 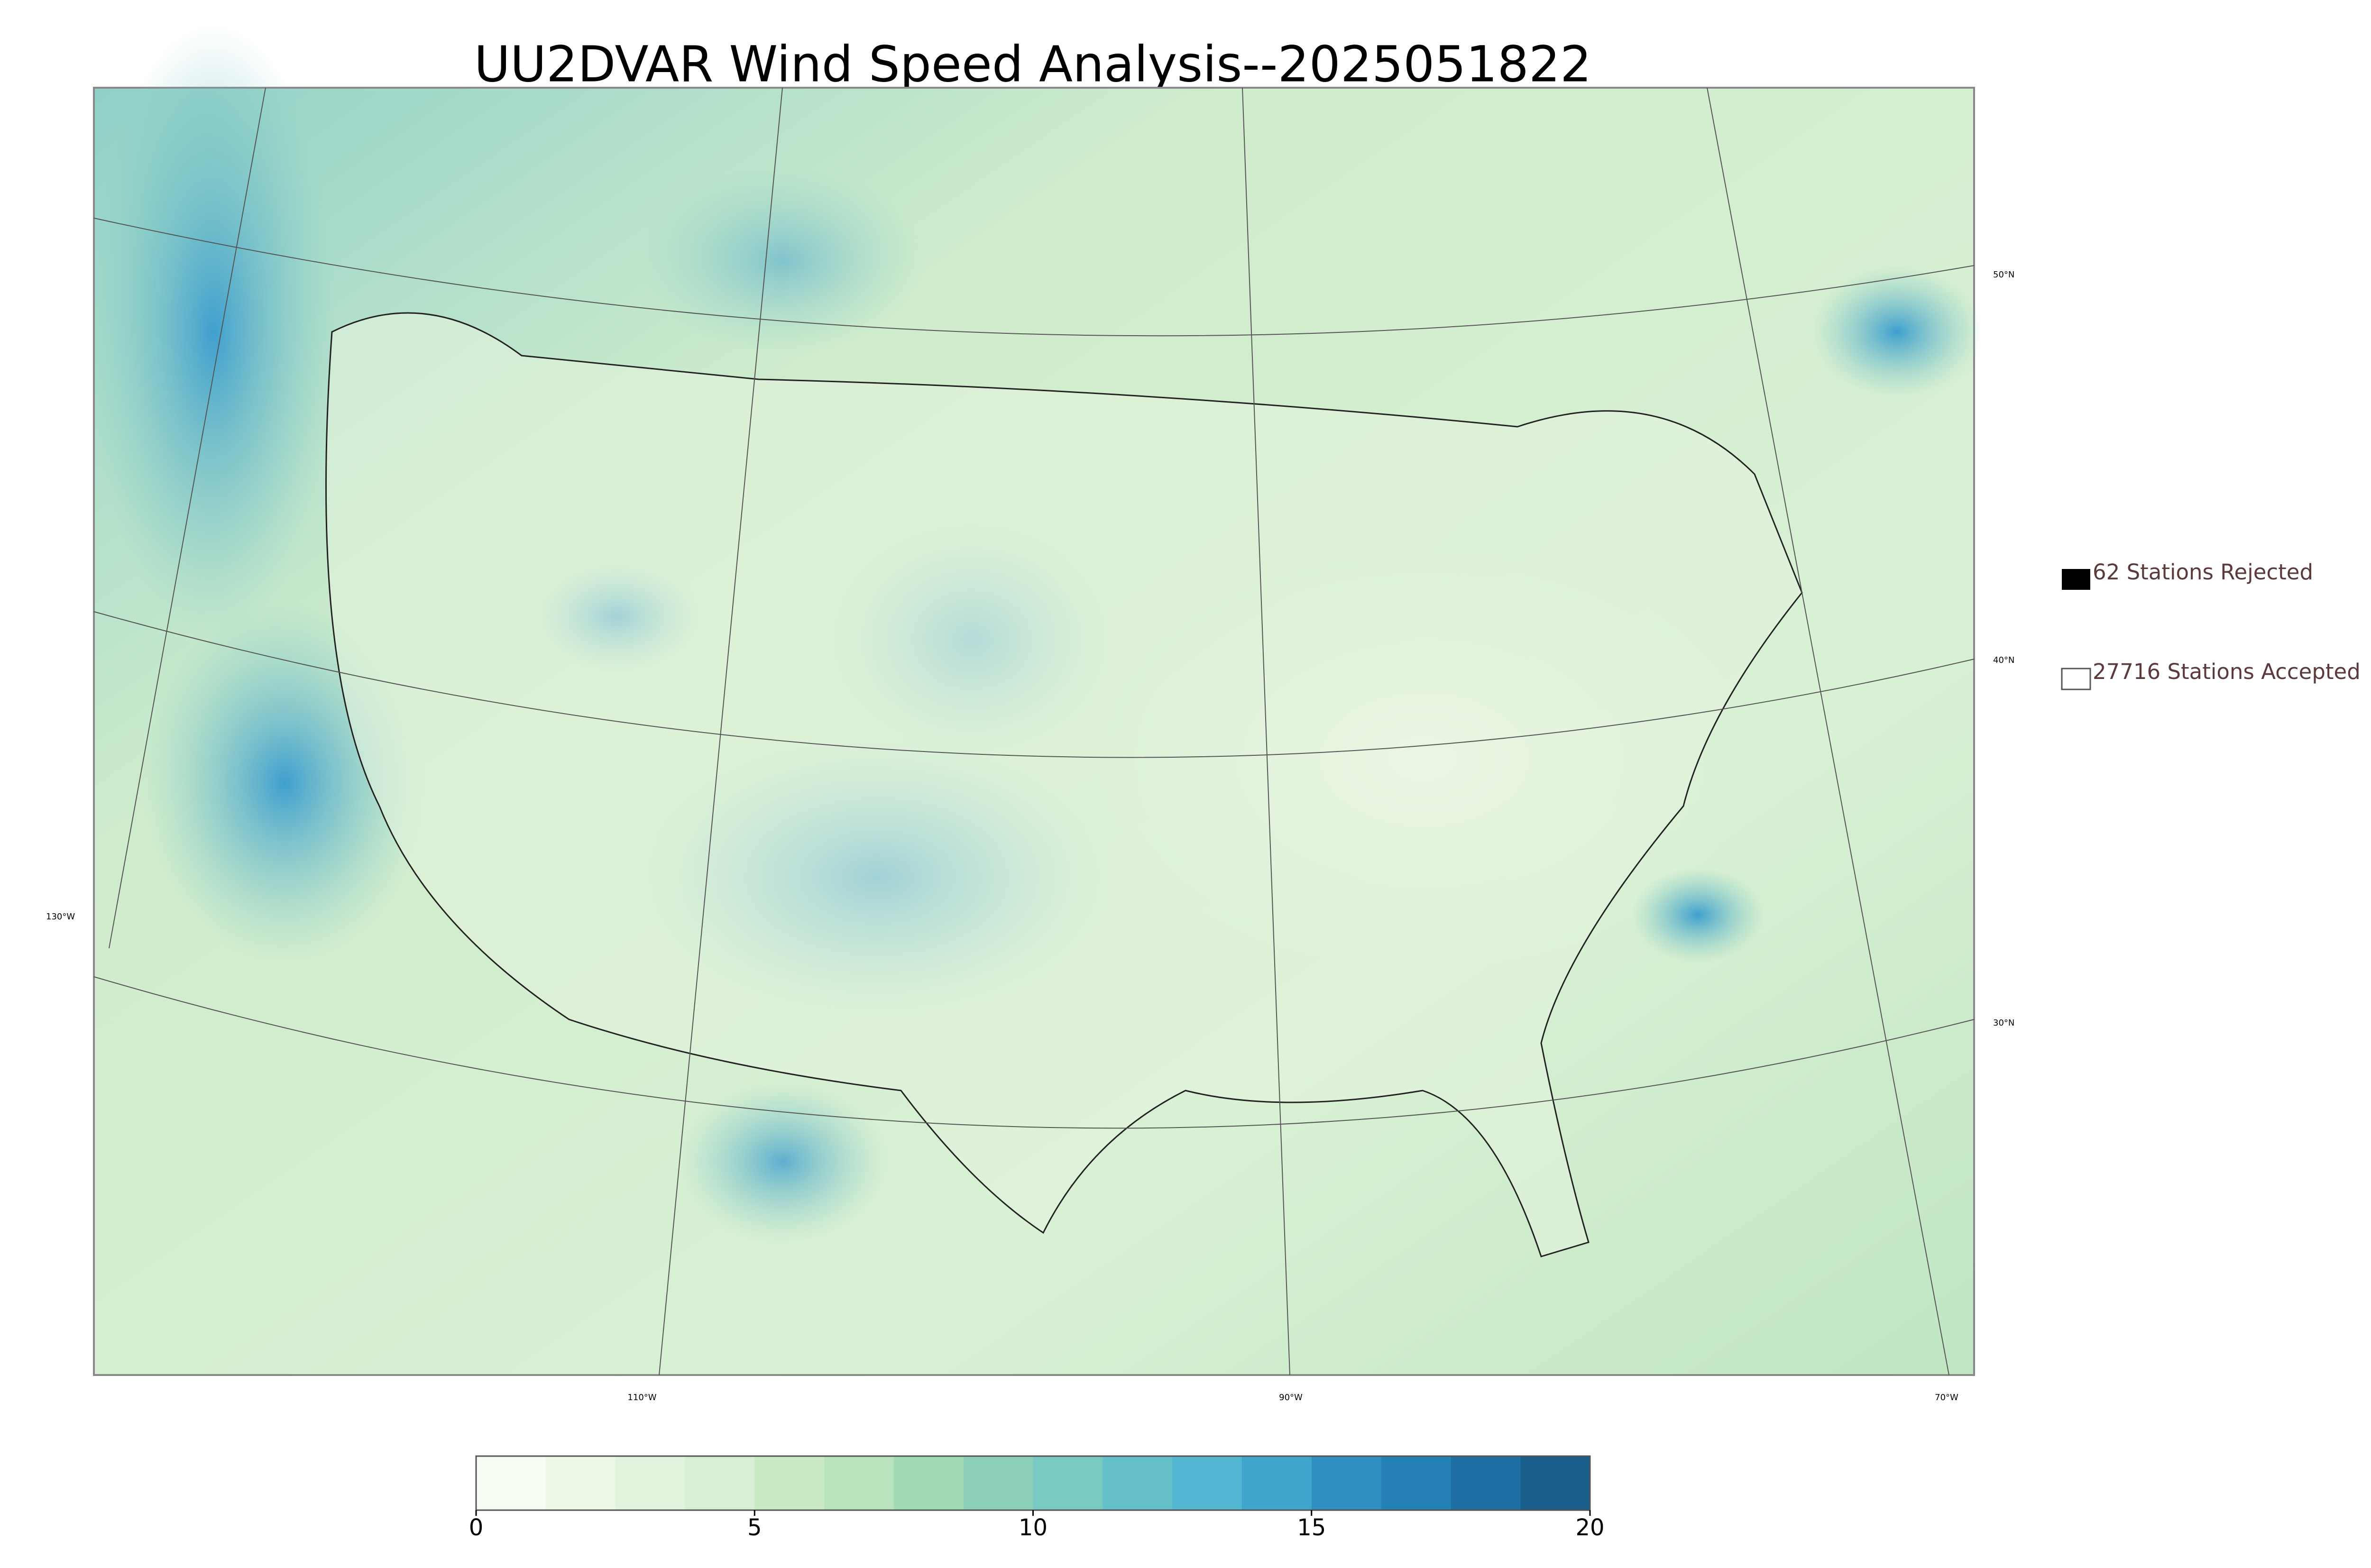 I want to click on lat-label: 40°N, so click(x=2003, y=660).